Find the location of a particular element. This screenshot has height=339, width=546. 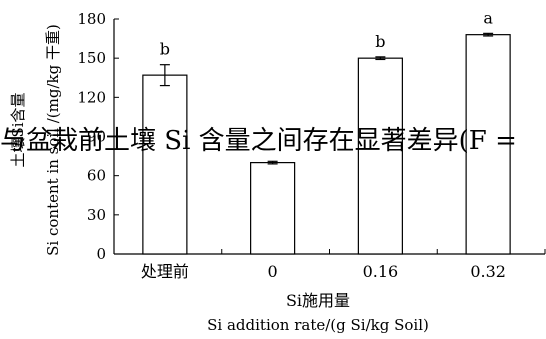

x-axis-label: Si施用量 is located at coordinates (318, 300).